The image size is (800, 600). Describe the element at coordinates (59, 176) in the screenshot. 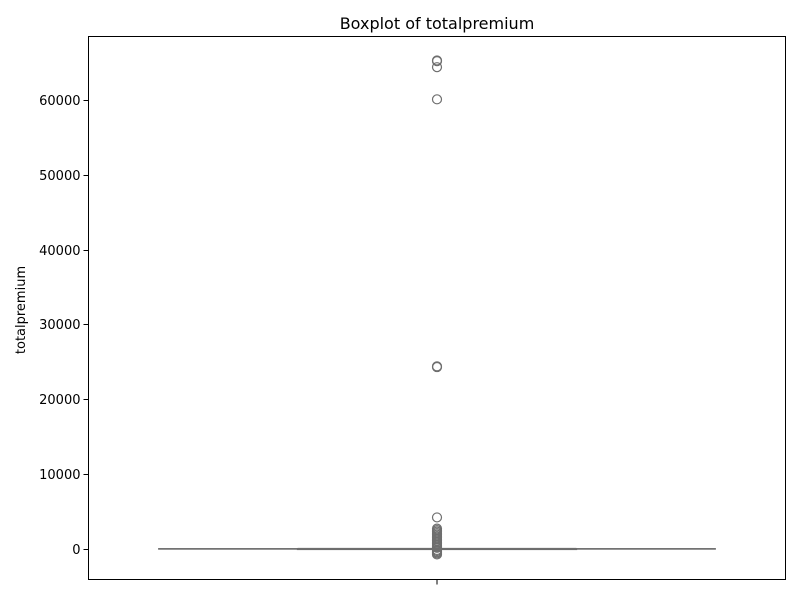

I see `y-tick-label: 50000` at that location.